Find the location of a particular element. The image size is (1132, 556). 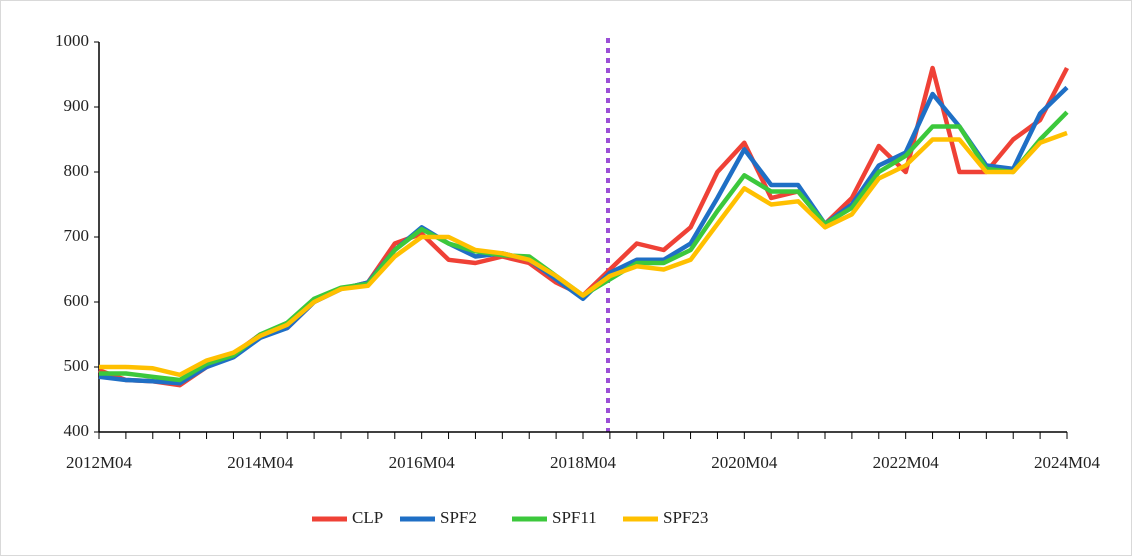

x-tick-label: 2020M04 is located at coordinates (744, 462).